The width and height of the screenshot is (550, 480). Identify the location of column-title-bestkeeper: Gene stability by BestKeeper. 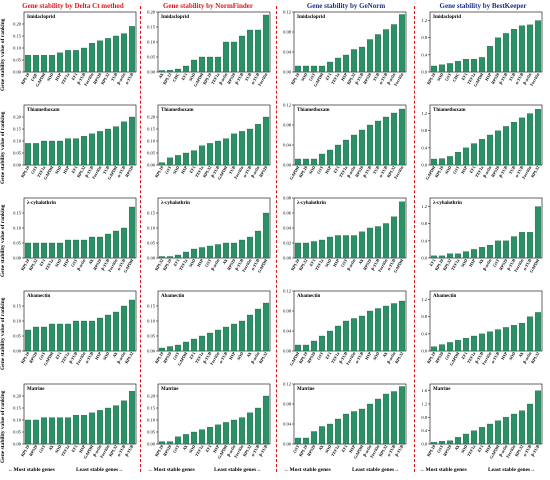
(483, 6).